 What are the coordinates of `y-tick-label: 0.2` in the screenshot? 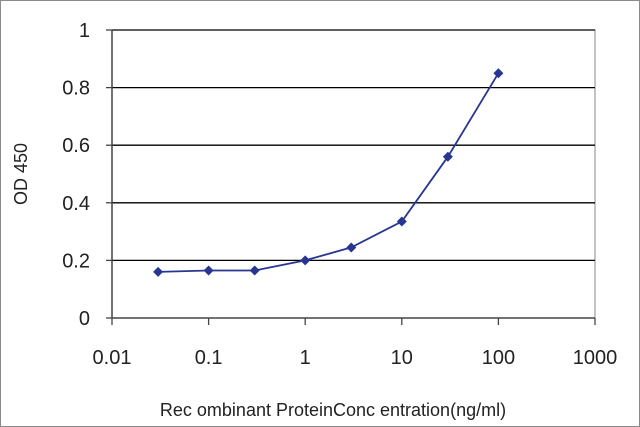 It's located at (76, 261).